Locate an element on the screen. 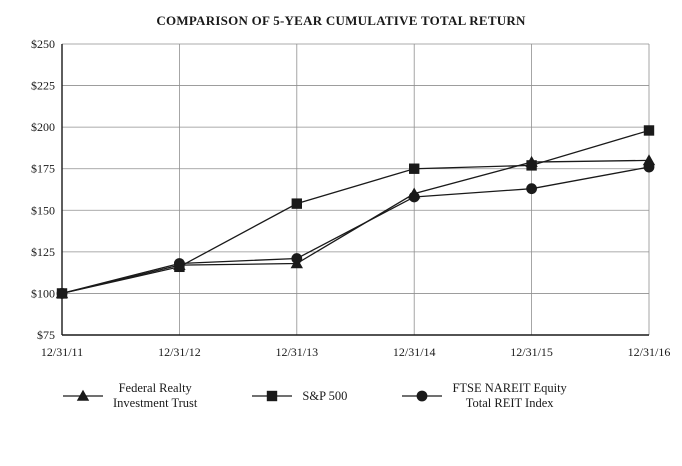 This screenshot has height=466, width=682. triangle-legend-marker-icon is located at coordinates (83, 396).